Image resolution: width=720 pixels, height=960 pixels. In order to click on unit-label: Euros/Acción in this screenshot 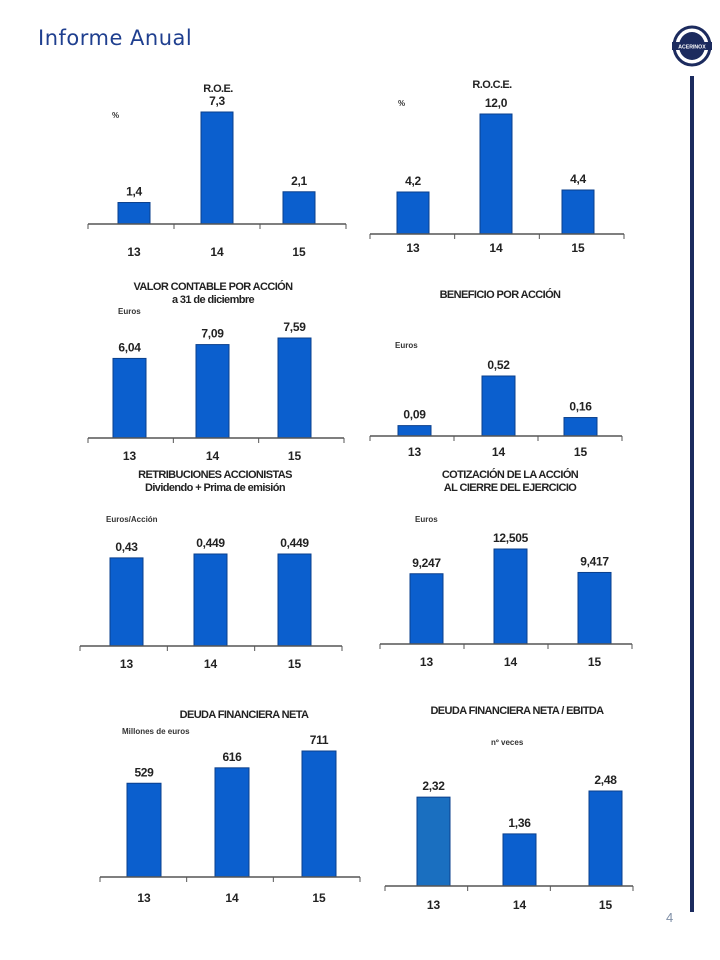, I will do `click(132, 519)`.